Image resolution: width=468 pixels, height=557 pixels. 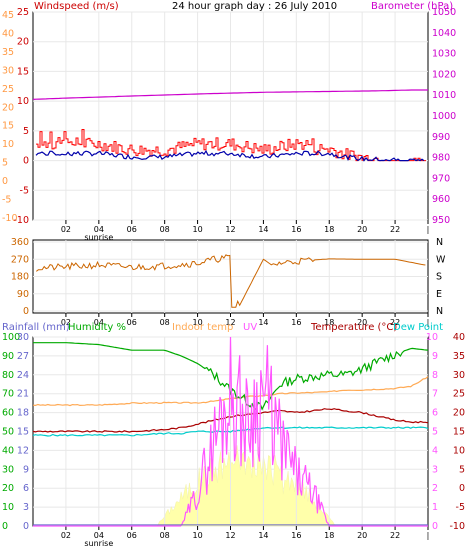 I want to click on humidity-tick-label: 20, so click(x=8, y=488).